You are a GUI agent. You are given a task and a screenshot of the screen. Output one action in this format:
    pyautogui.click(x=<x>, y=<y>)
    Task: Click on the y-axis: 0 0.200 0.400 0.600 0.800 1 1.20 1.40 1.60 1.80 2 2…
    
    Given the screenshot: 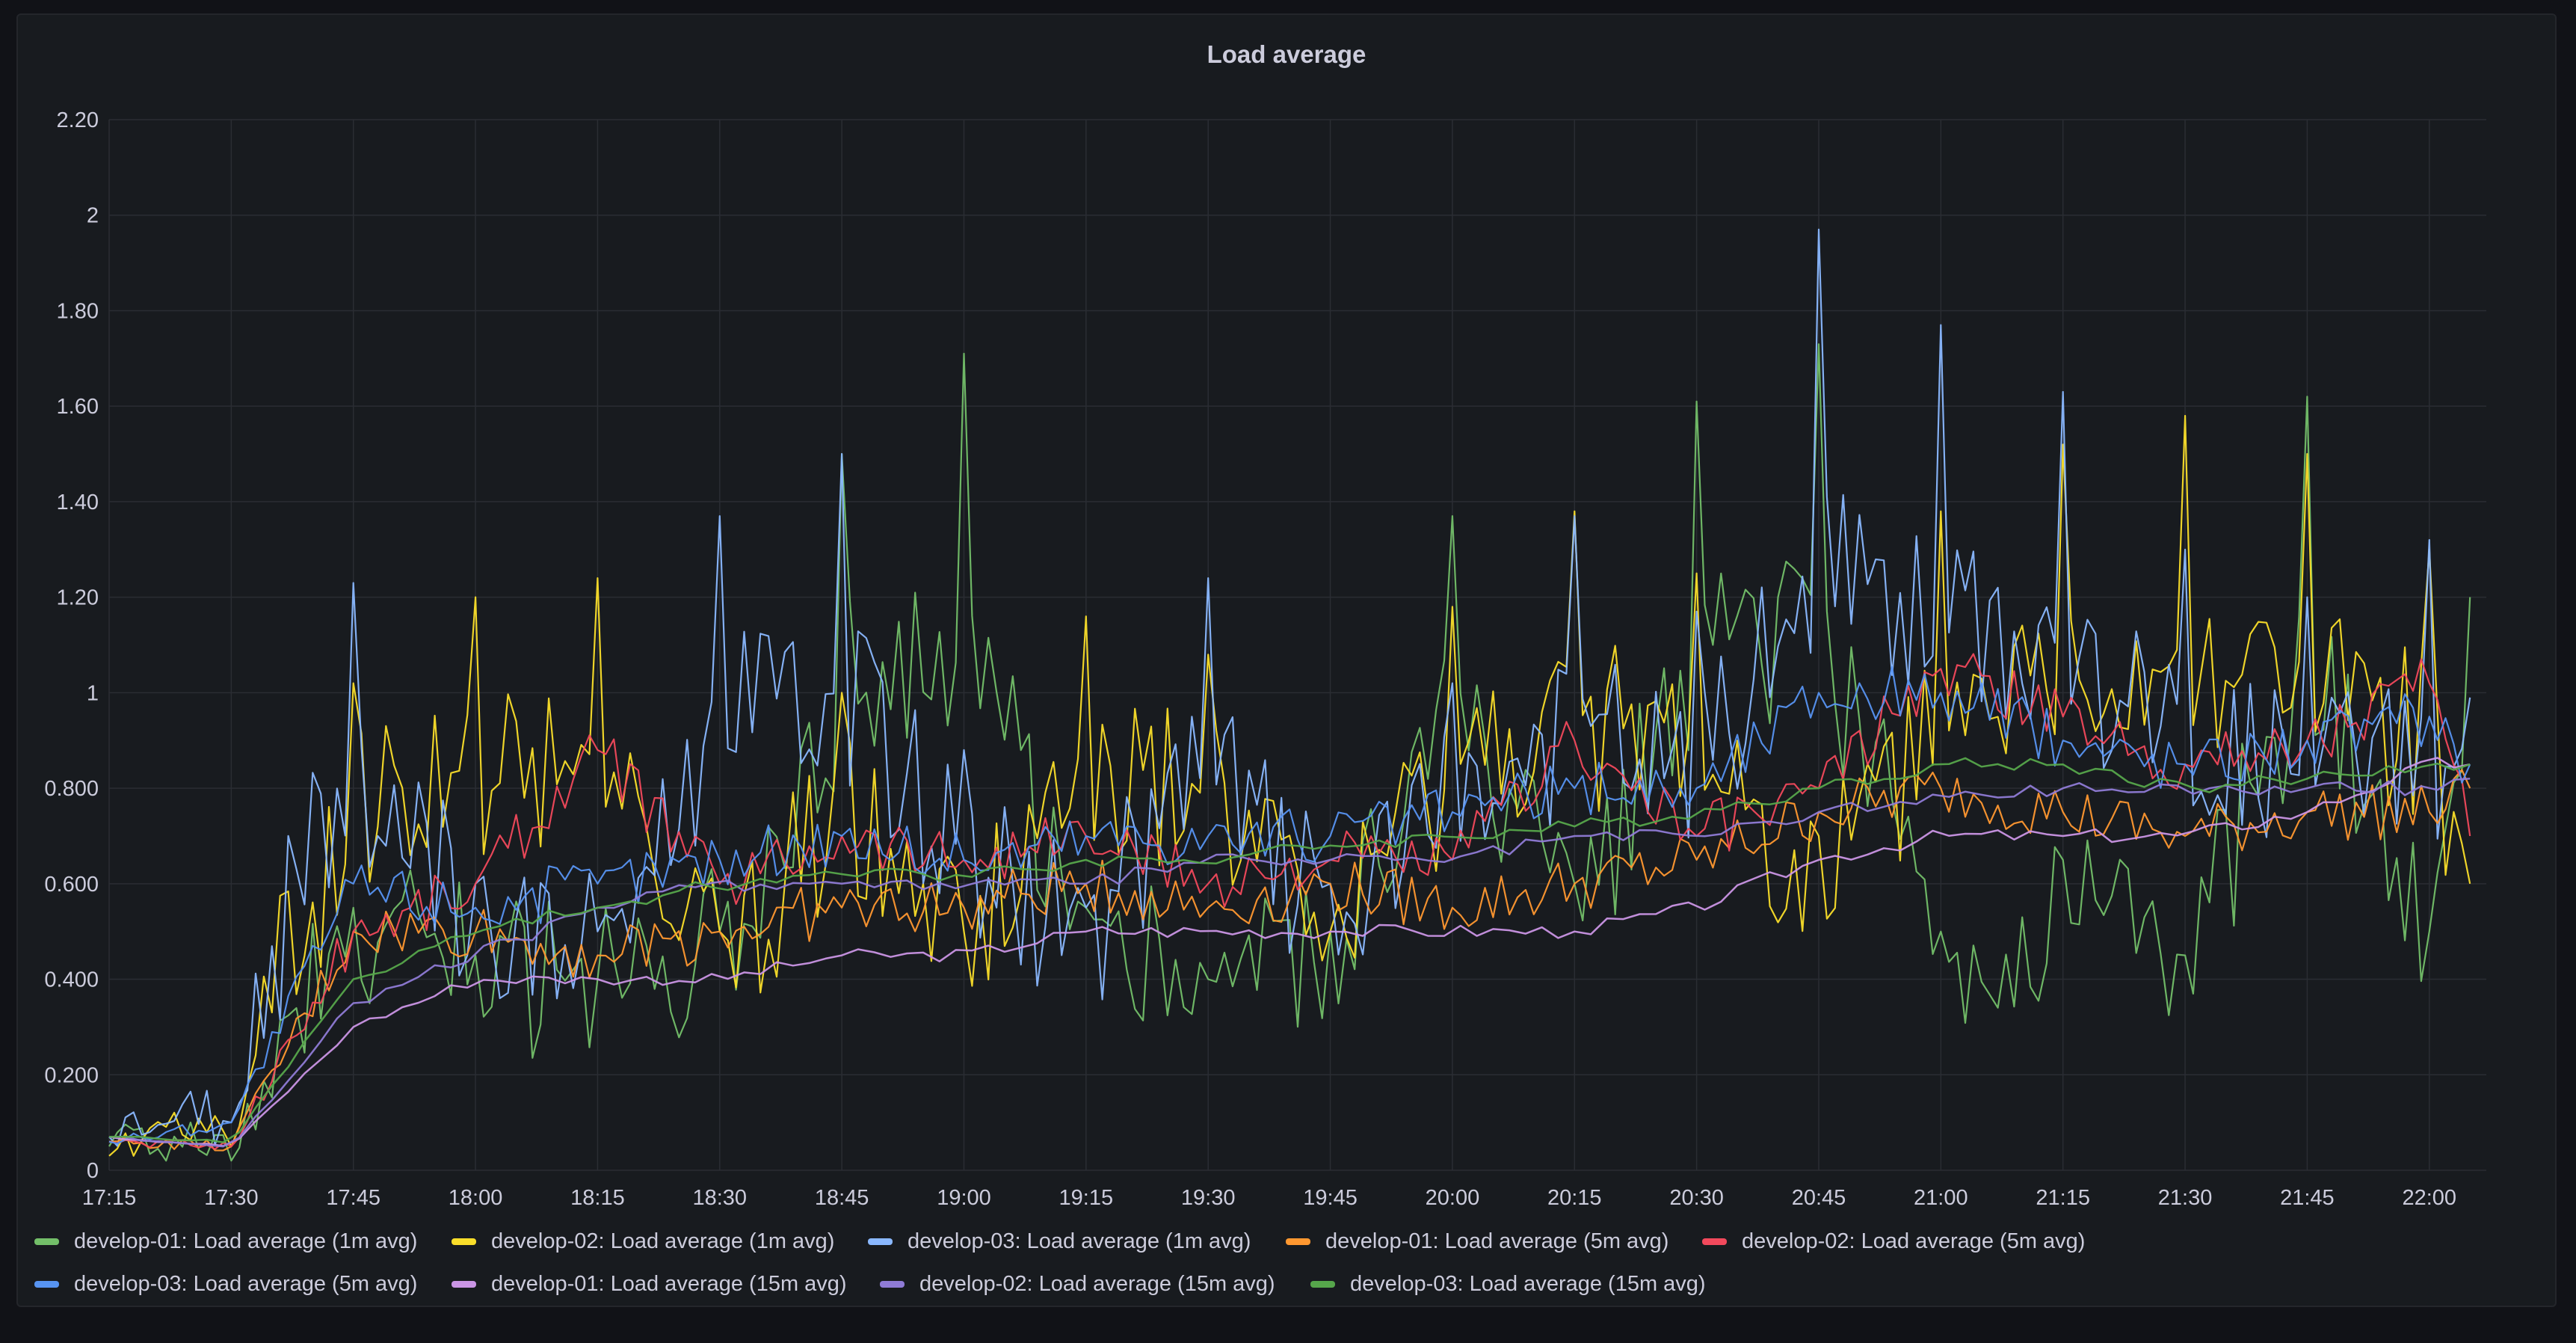 What is the action you would take?
    pyautogui.click(x=71, y=645)
    